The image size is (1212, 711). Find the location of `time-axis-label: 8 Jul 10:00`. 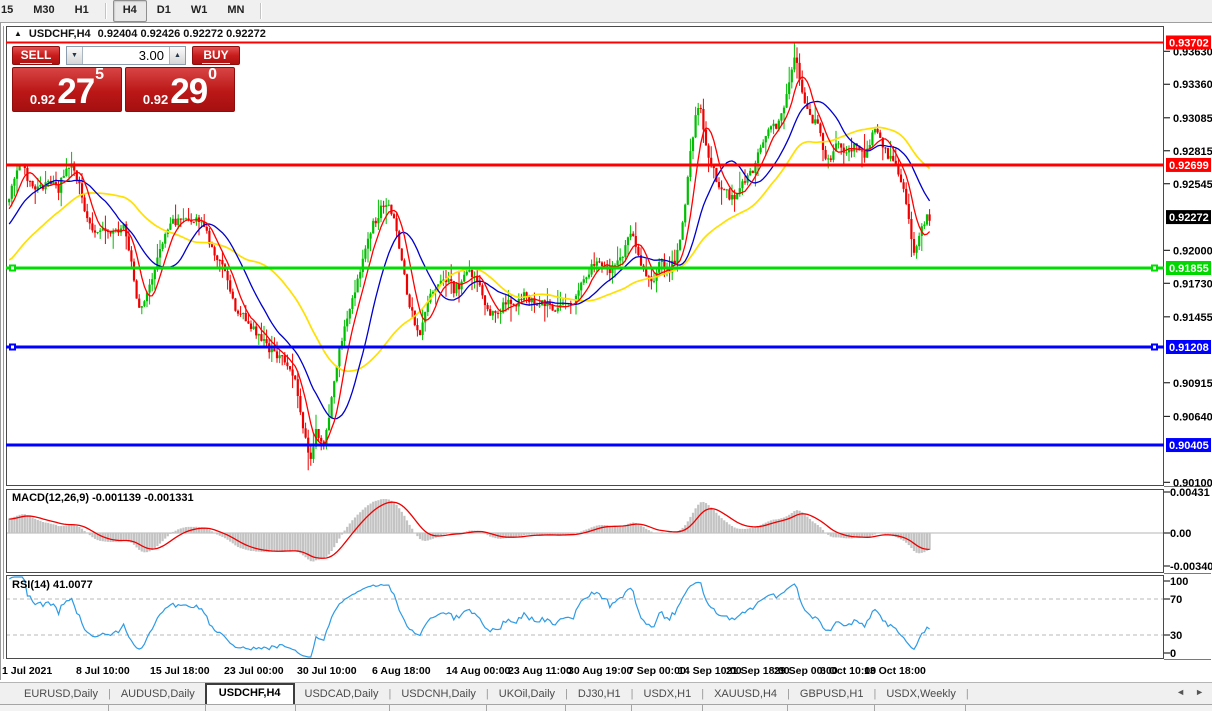

time-axis-label: 8 Jul 10:00 is located at coordinates (103, 671).